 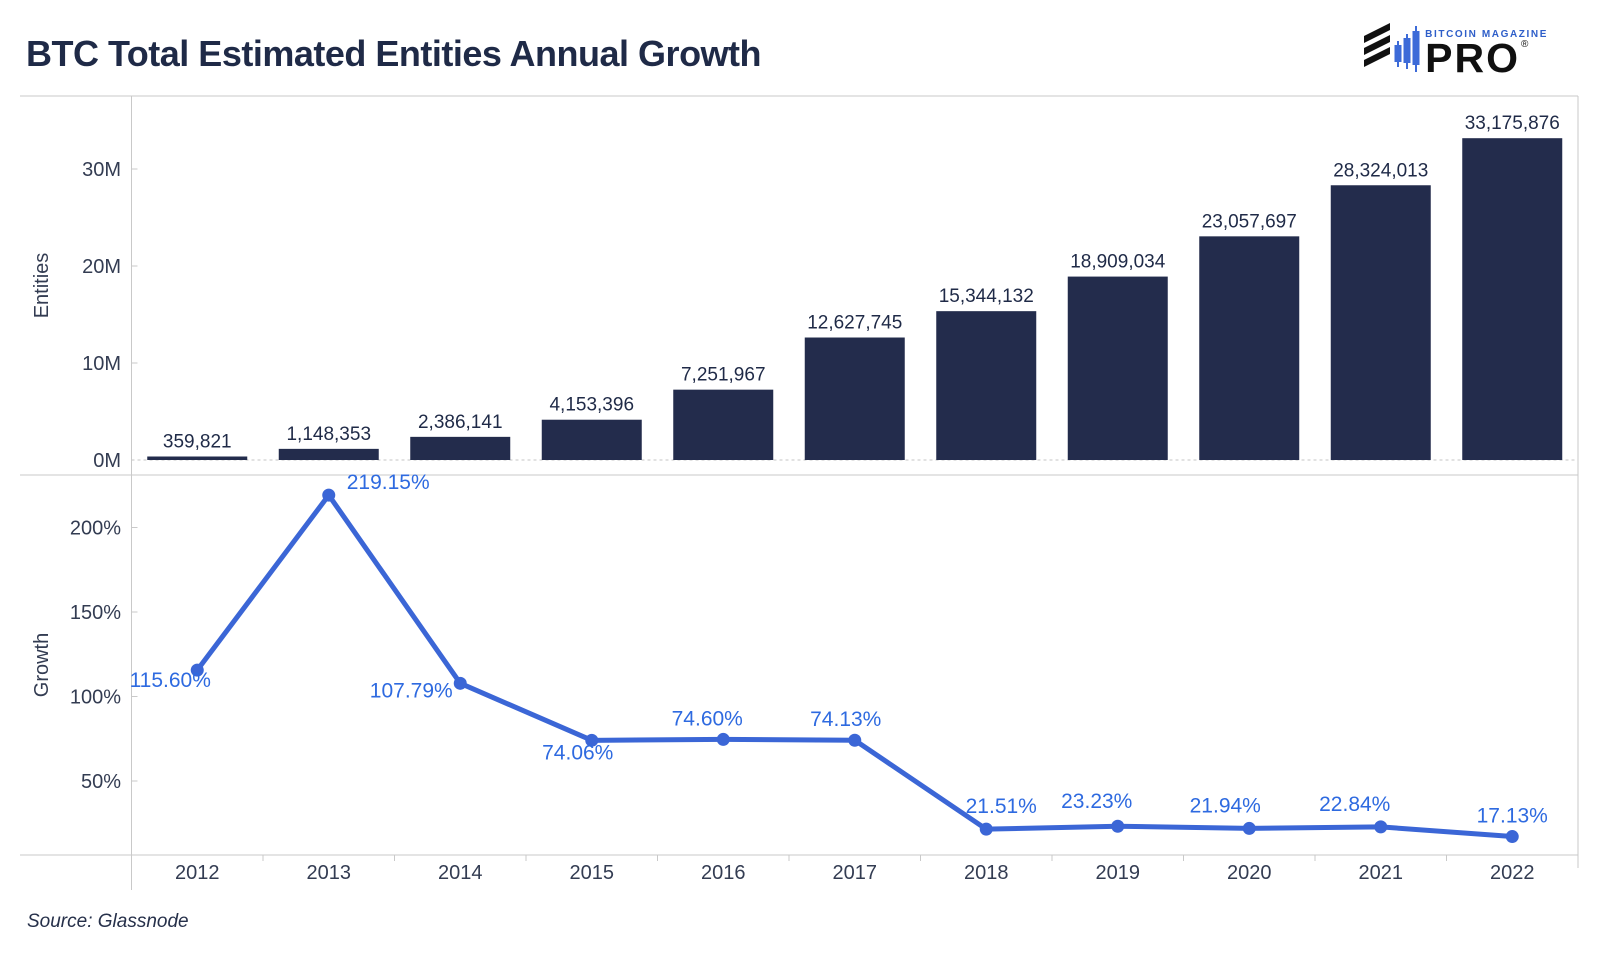 I want to click on line-point-2014, so click(x=460, y=683).